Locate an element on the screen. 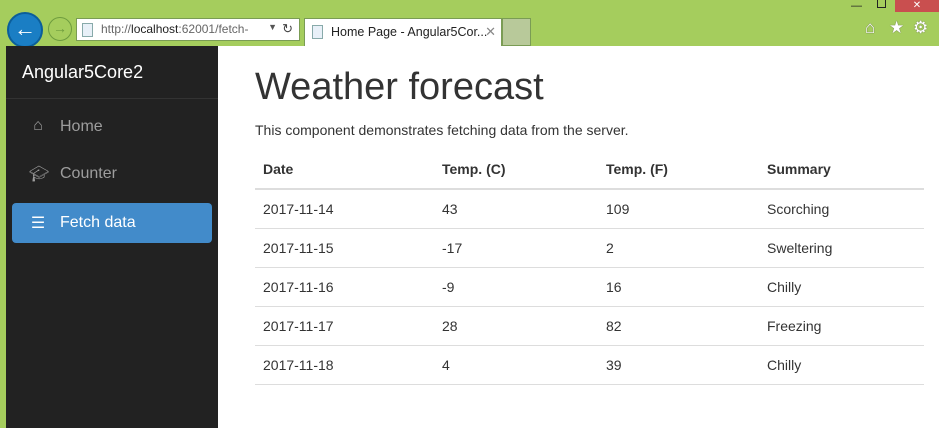 The width and height of the screenshot is (939, 428). cell-date: 2017-11-18 is located at coordinates (344, 365).